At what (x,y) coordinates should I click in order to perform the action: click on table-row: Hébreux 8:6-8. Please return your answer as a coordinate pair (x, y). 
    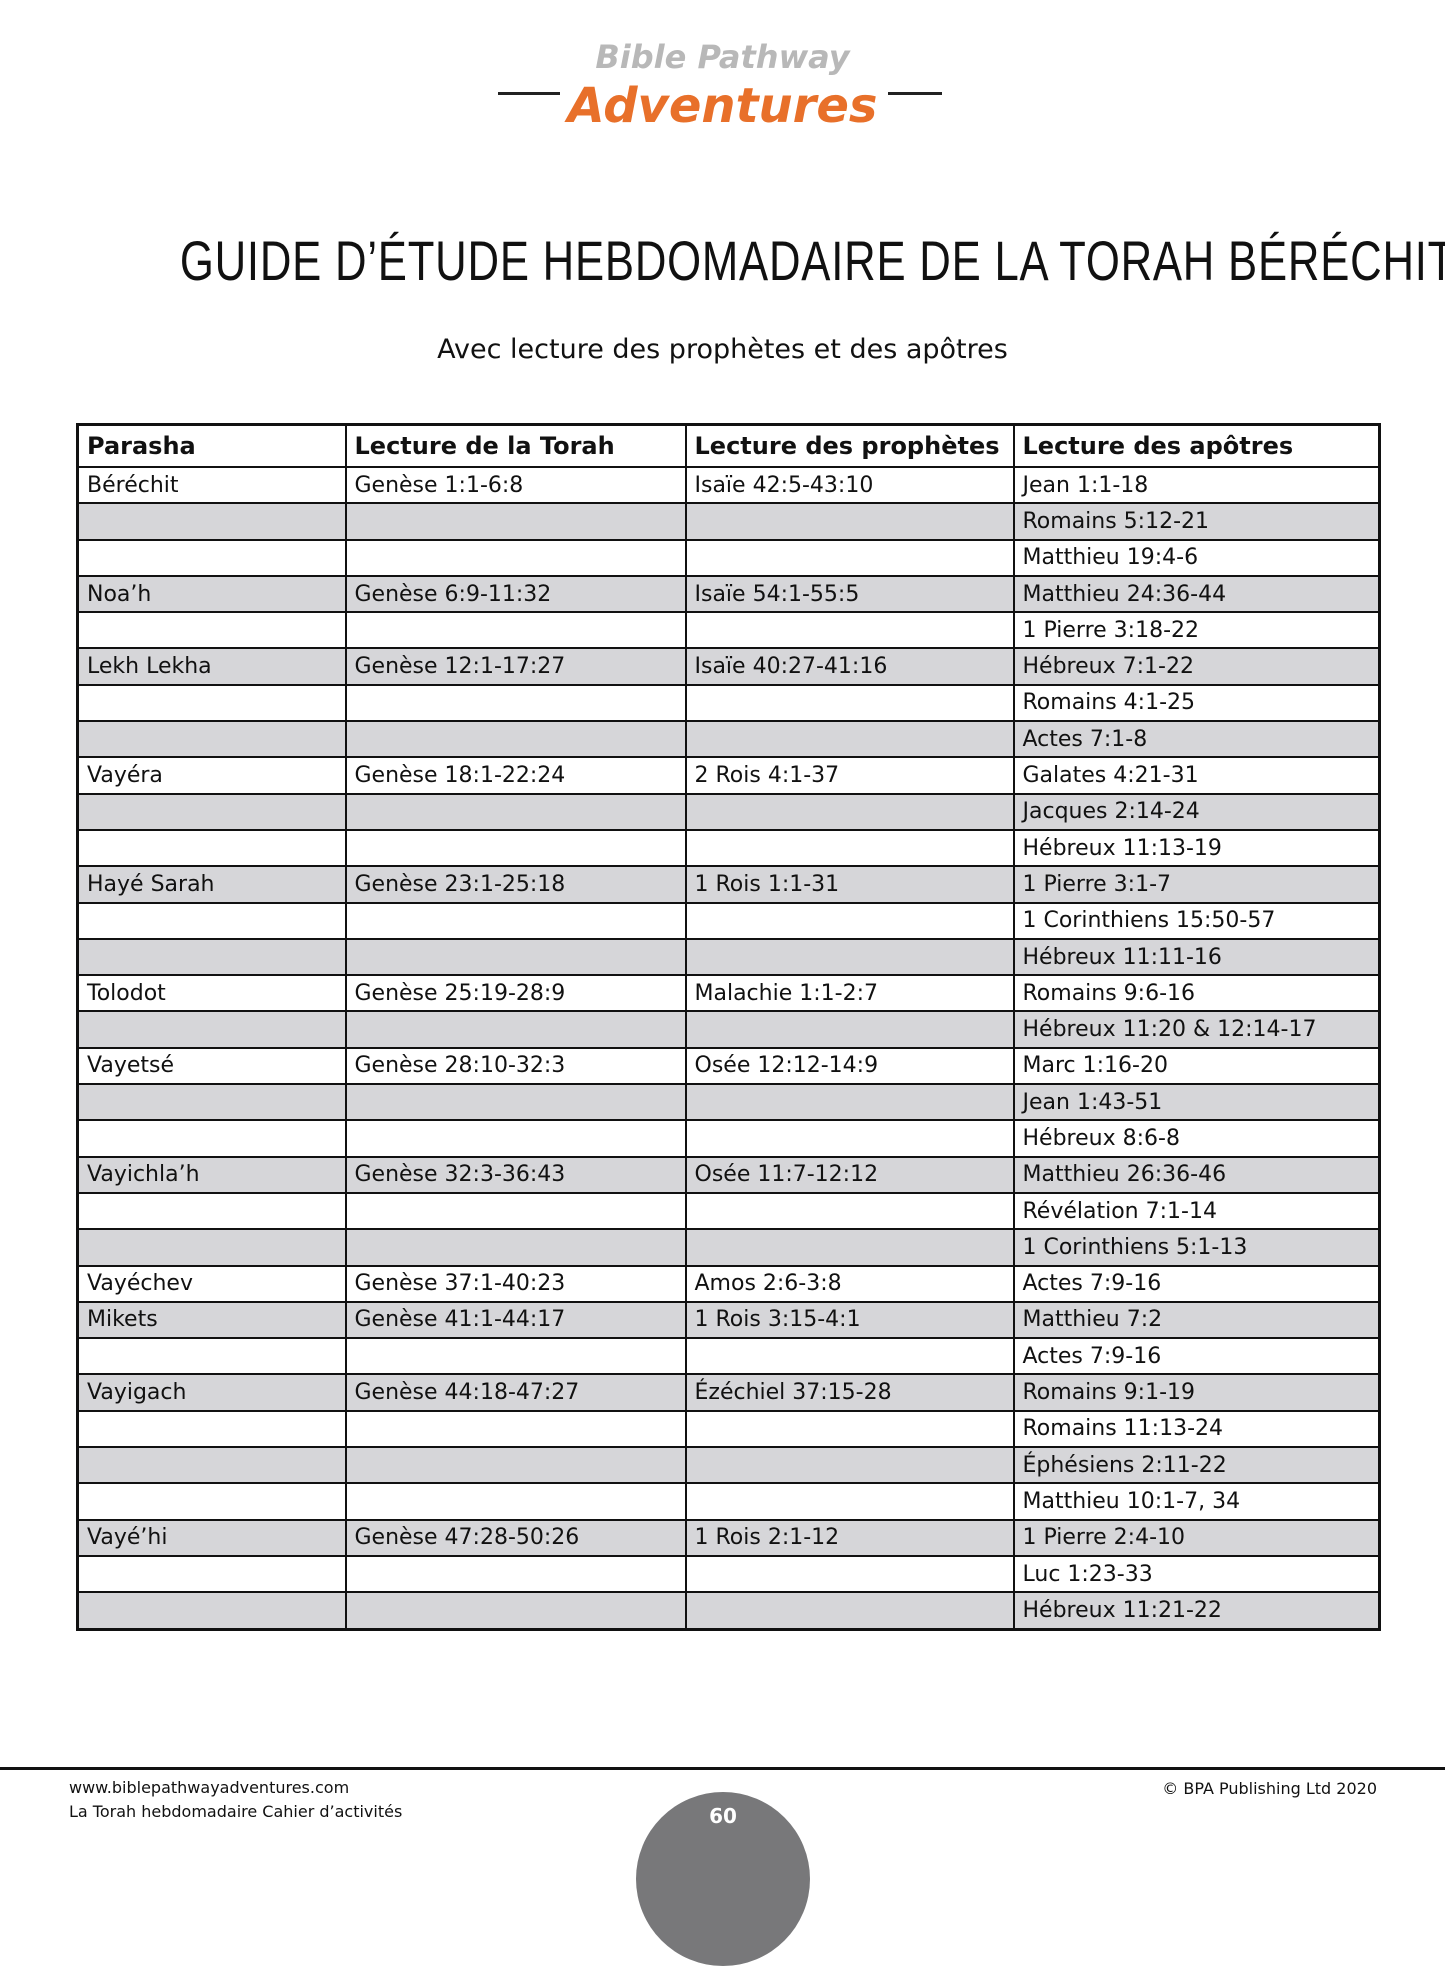
    Looking at the image, I should click on (728, 1138).